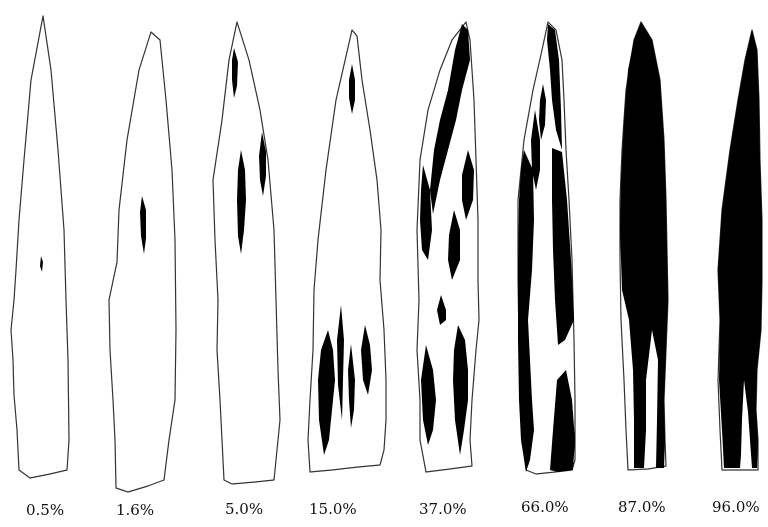  What do you see at coordinates (443, 509) in the screenshot?
I see `severity-label: 37.0%` at bounding box center [443, 509].